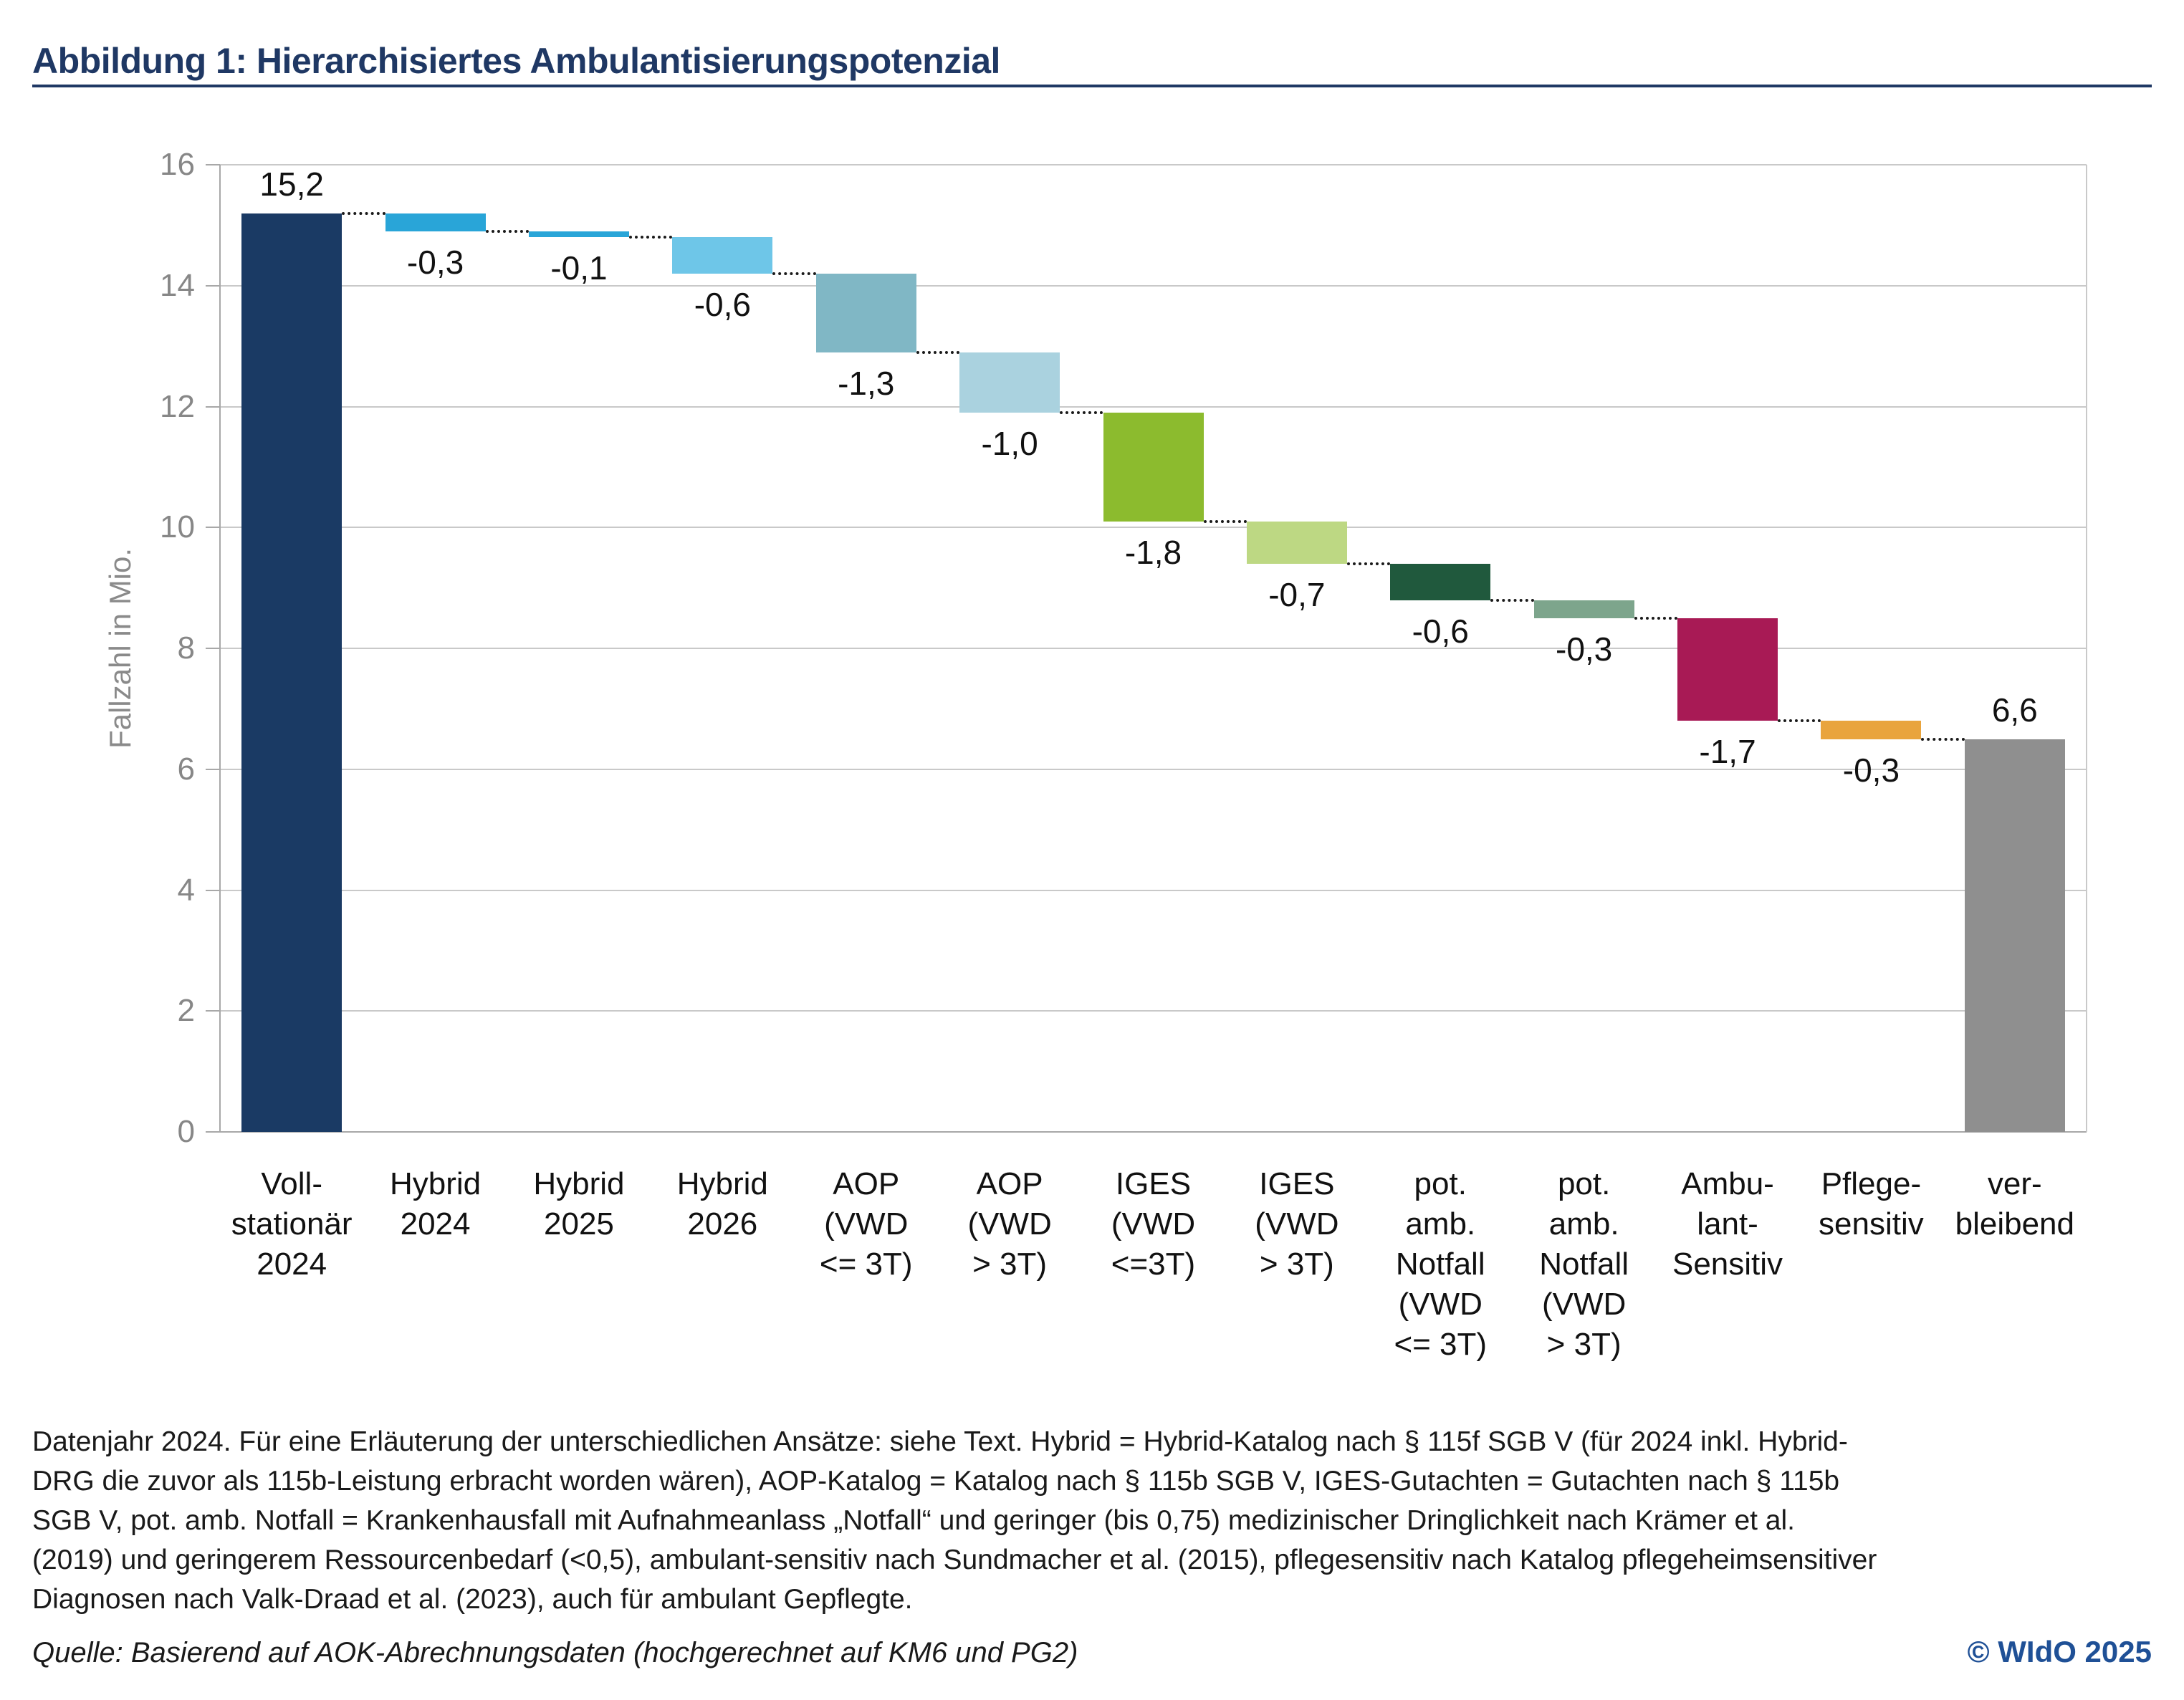 The image size is (2184, 1700). I want to click on value-label-2: -0,1, so click(579, 268).